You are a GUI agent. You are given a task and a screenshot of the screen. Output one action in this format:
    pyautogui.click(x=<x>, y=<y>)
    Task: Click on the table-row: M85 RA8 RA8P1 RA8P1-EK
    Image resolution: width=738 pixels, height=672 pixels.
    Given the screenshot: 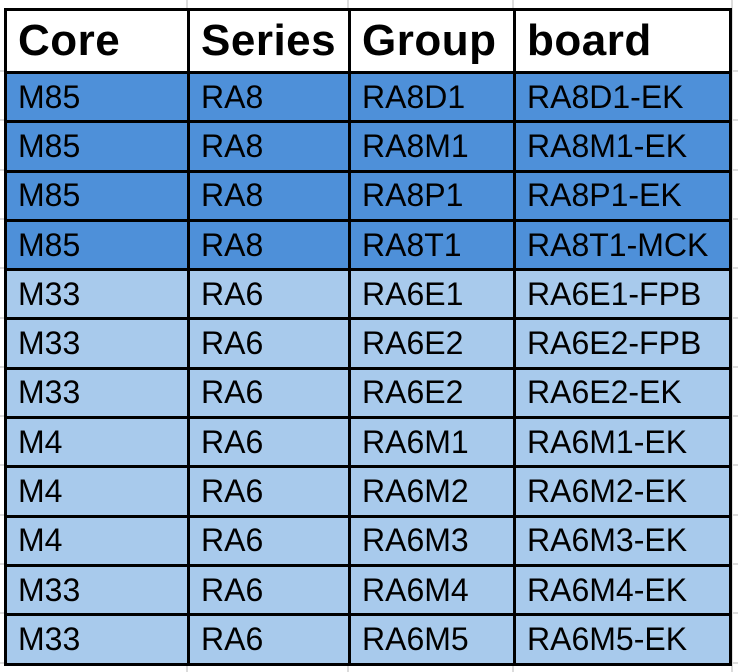 What is the action you would take?
    pyautogui.click(x=368, y=195)
    